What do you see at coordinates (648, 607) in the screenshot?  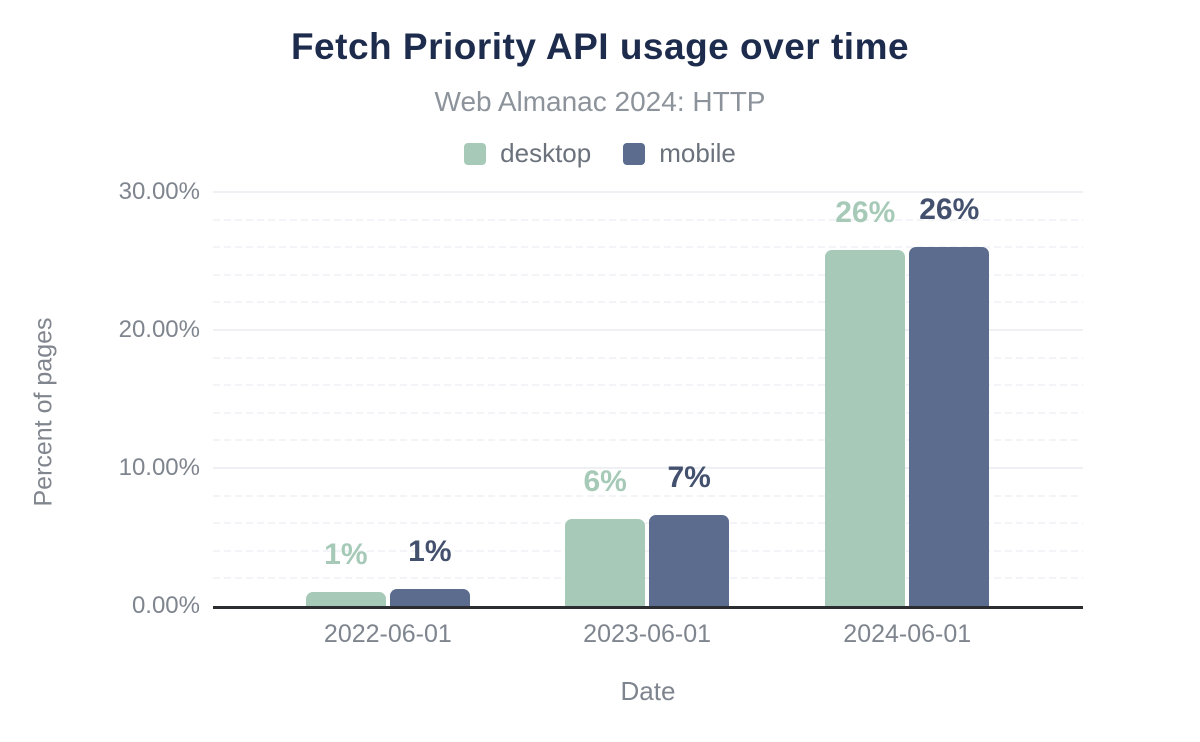 I see `x-axis-line` at bounding box center [648, 607].